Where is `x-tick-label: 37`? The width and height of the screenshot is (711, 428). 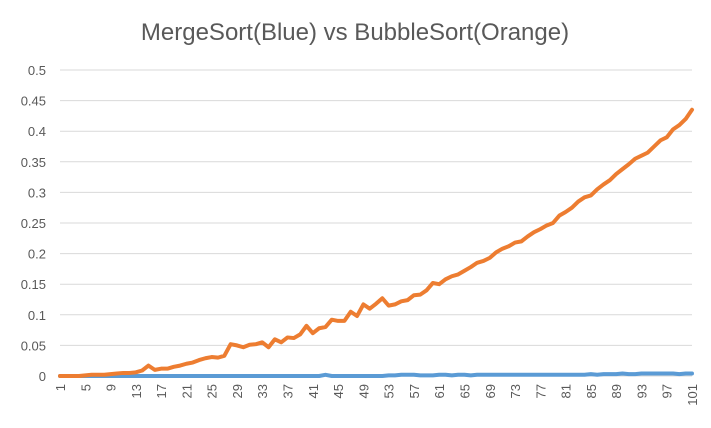 x-tick-label: 37 is located at coordinates (288, 391).